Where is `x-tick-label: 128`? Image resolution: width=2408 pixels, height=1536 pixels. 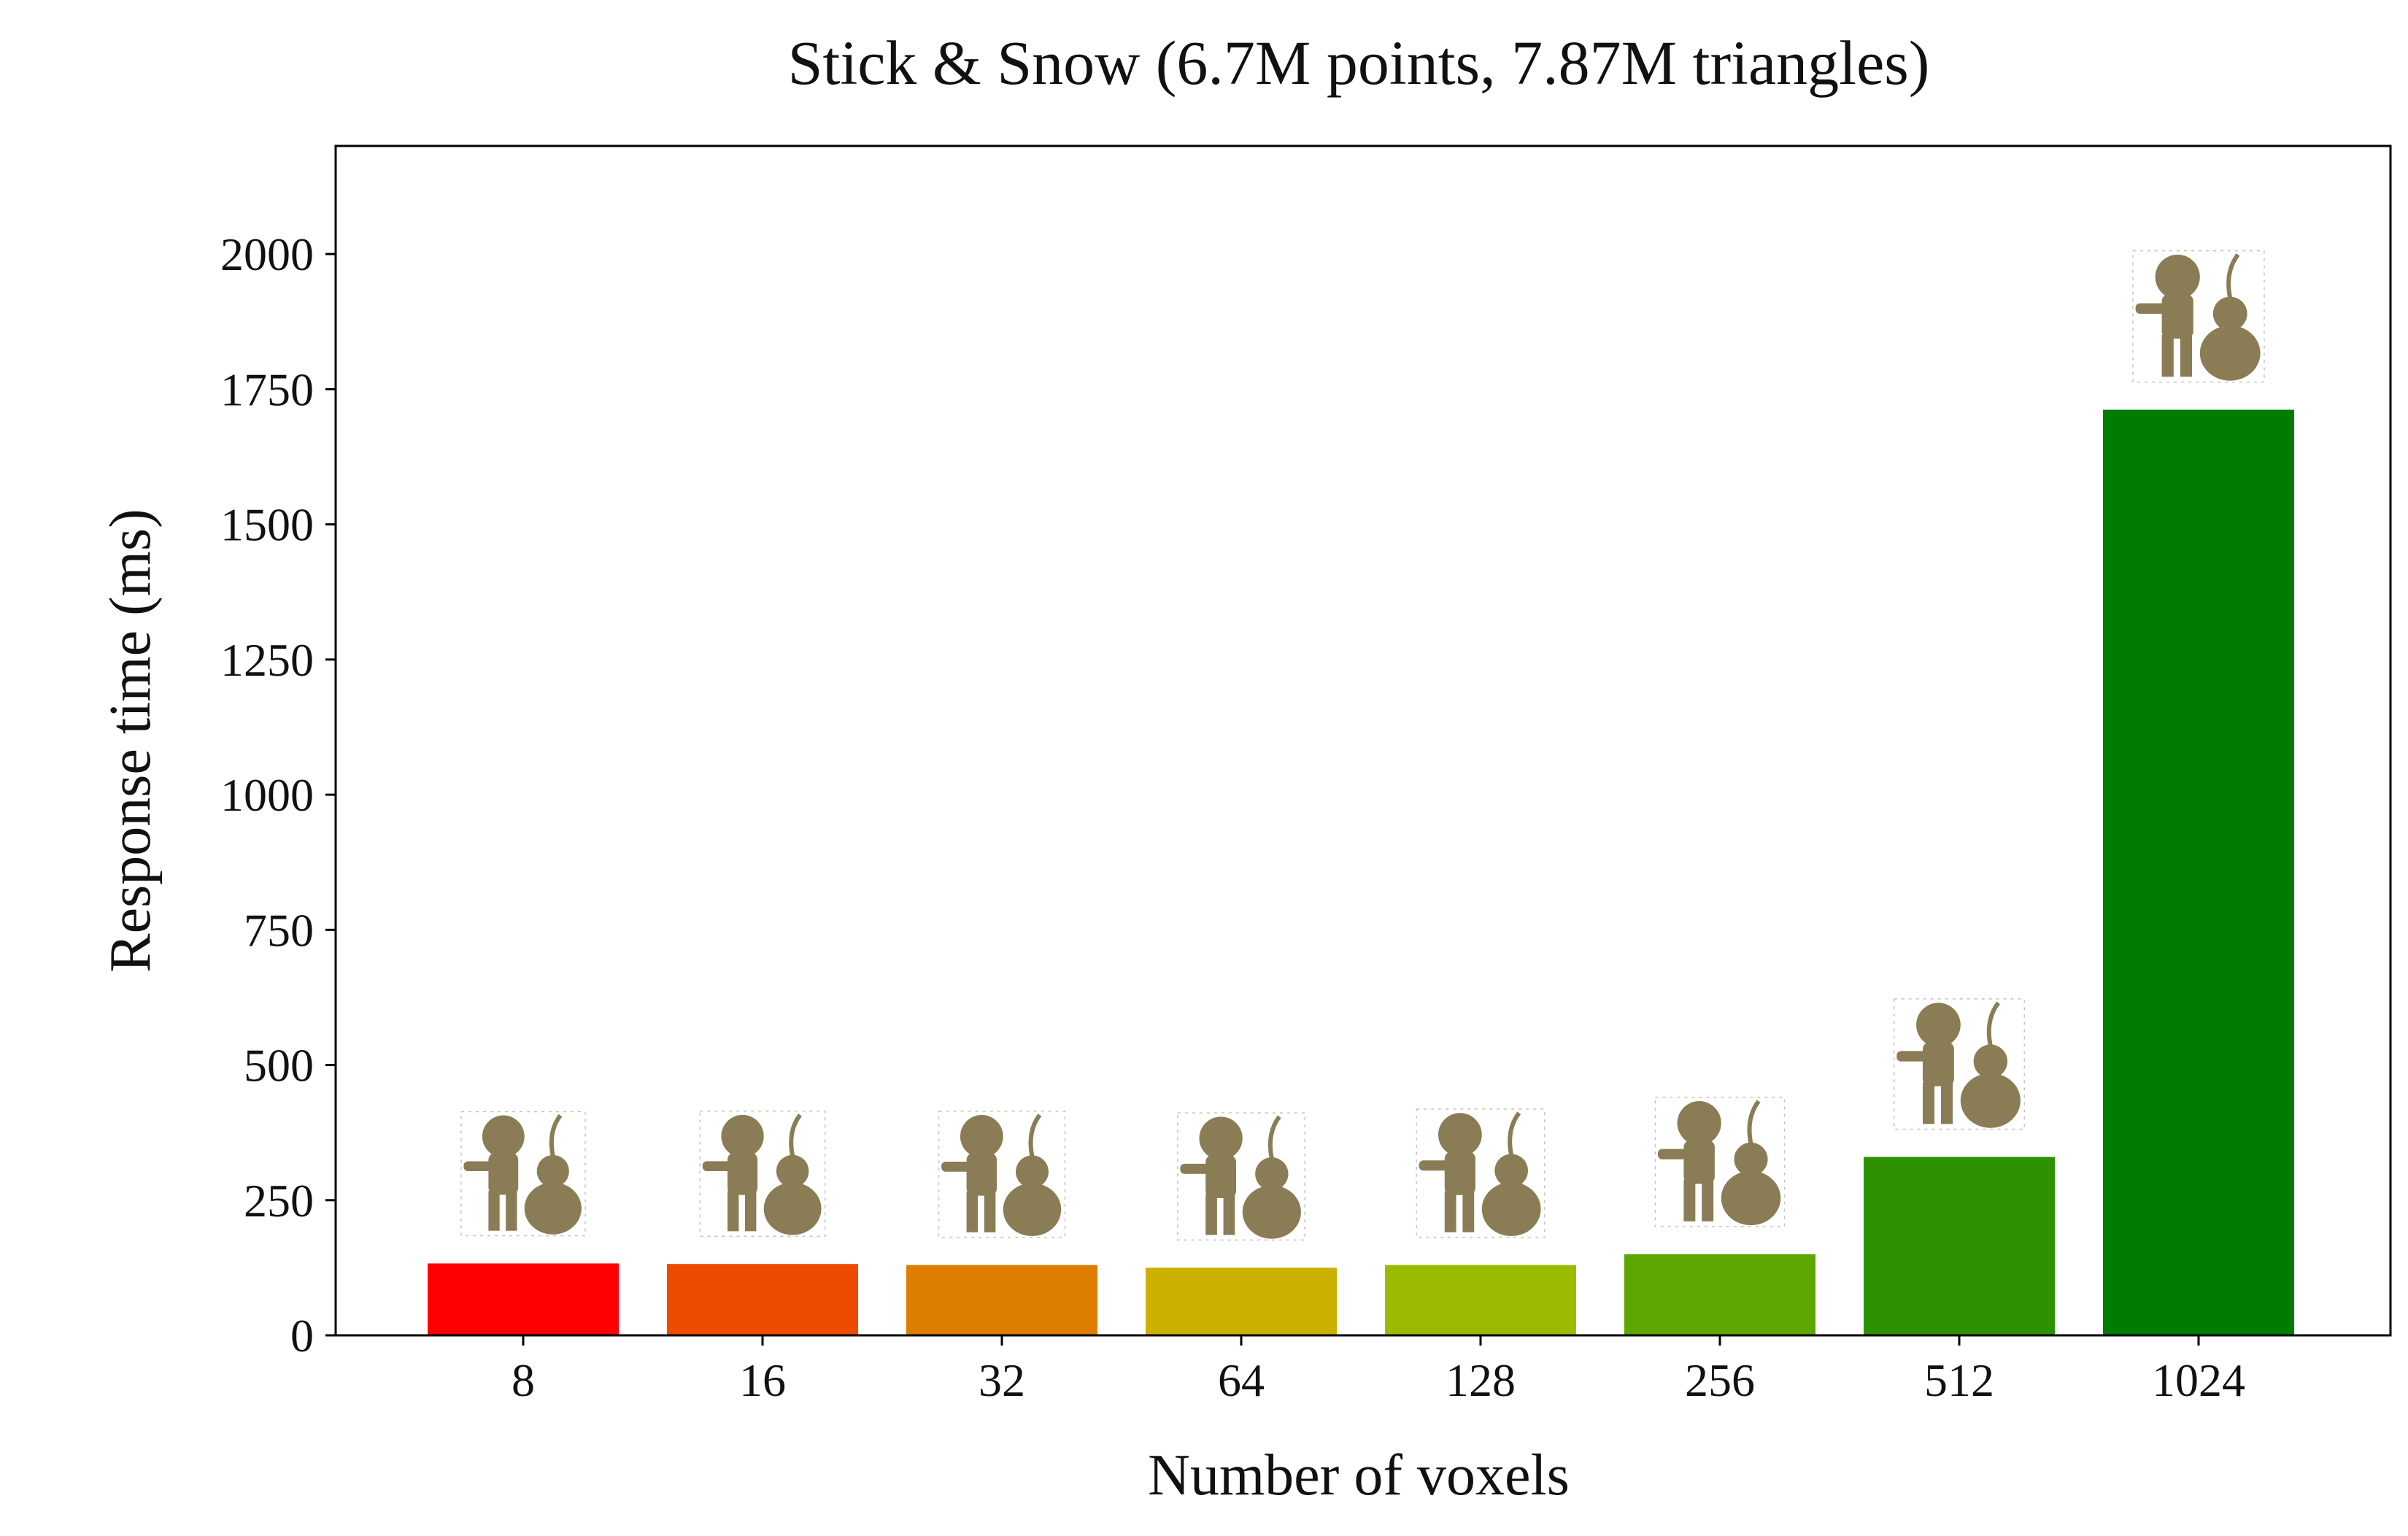 x-tick-label: 128 is located at coordinates (1481, 1380).